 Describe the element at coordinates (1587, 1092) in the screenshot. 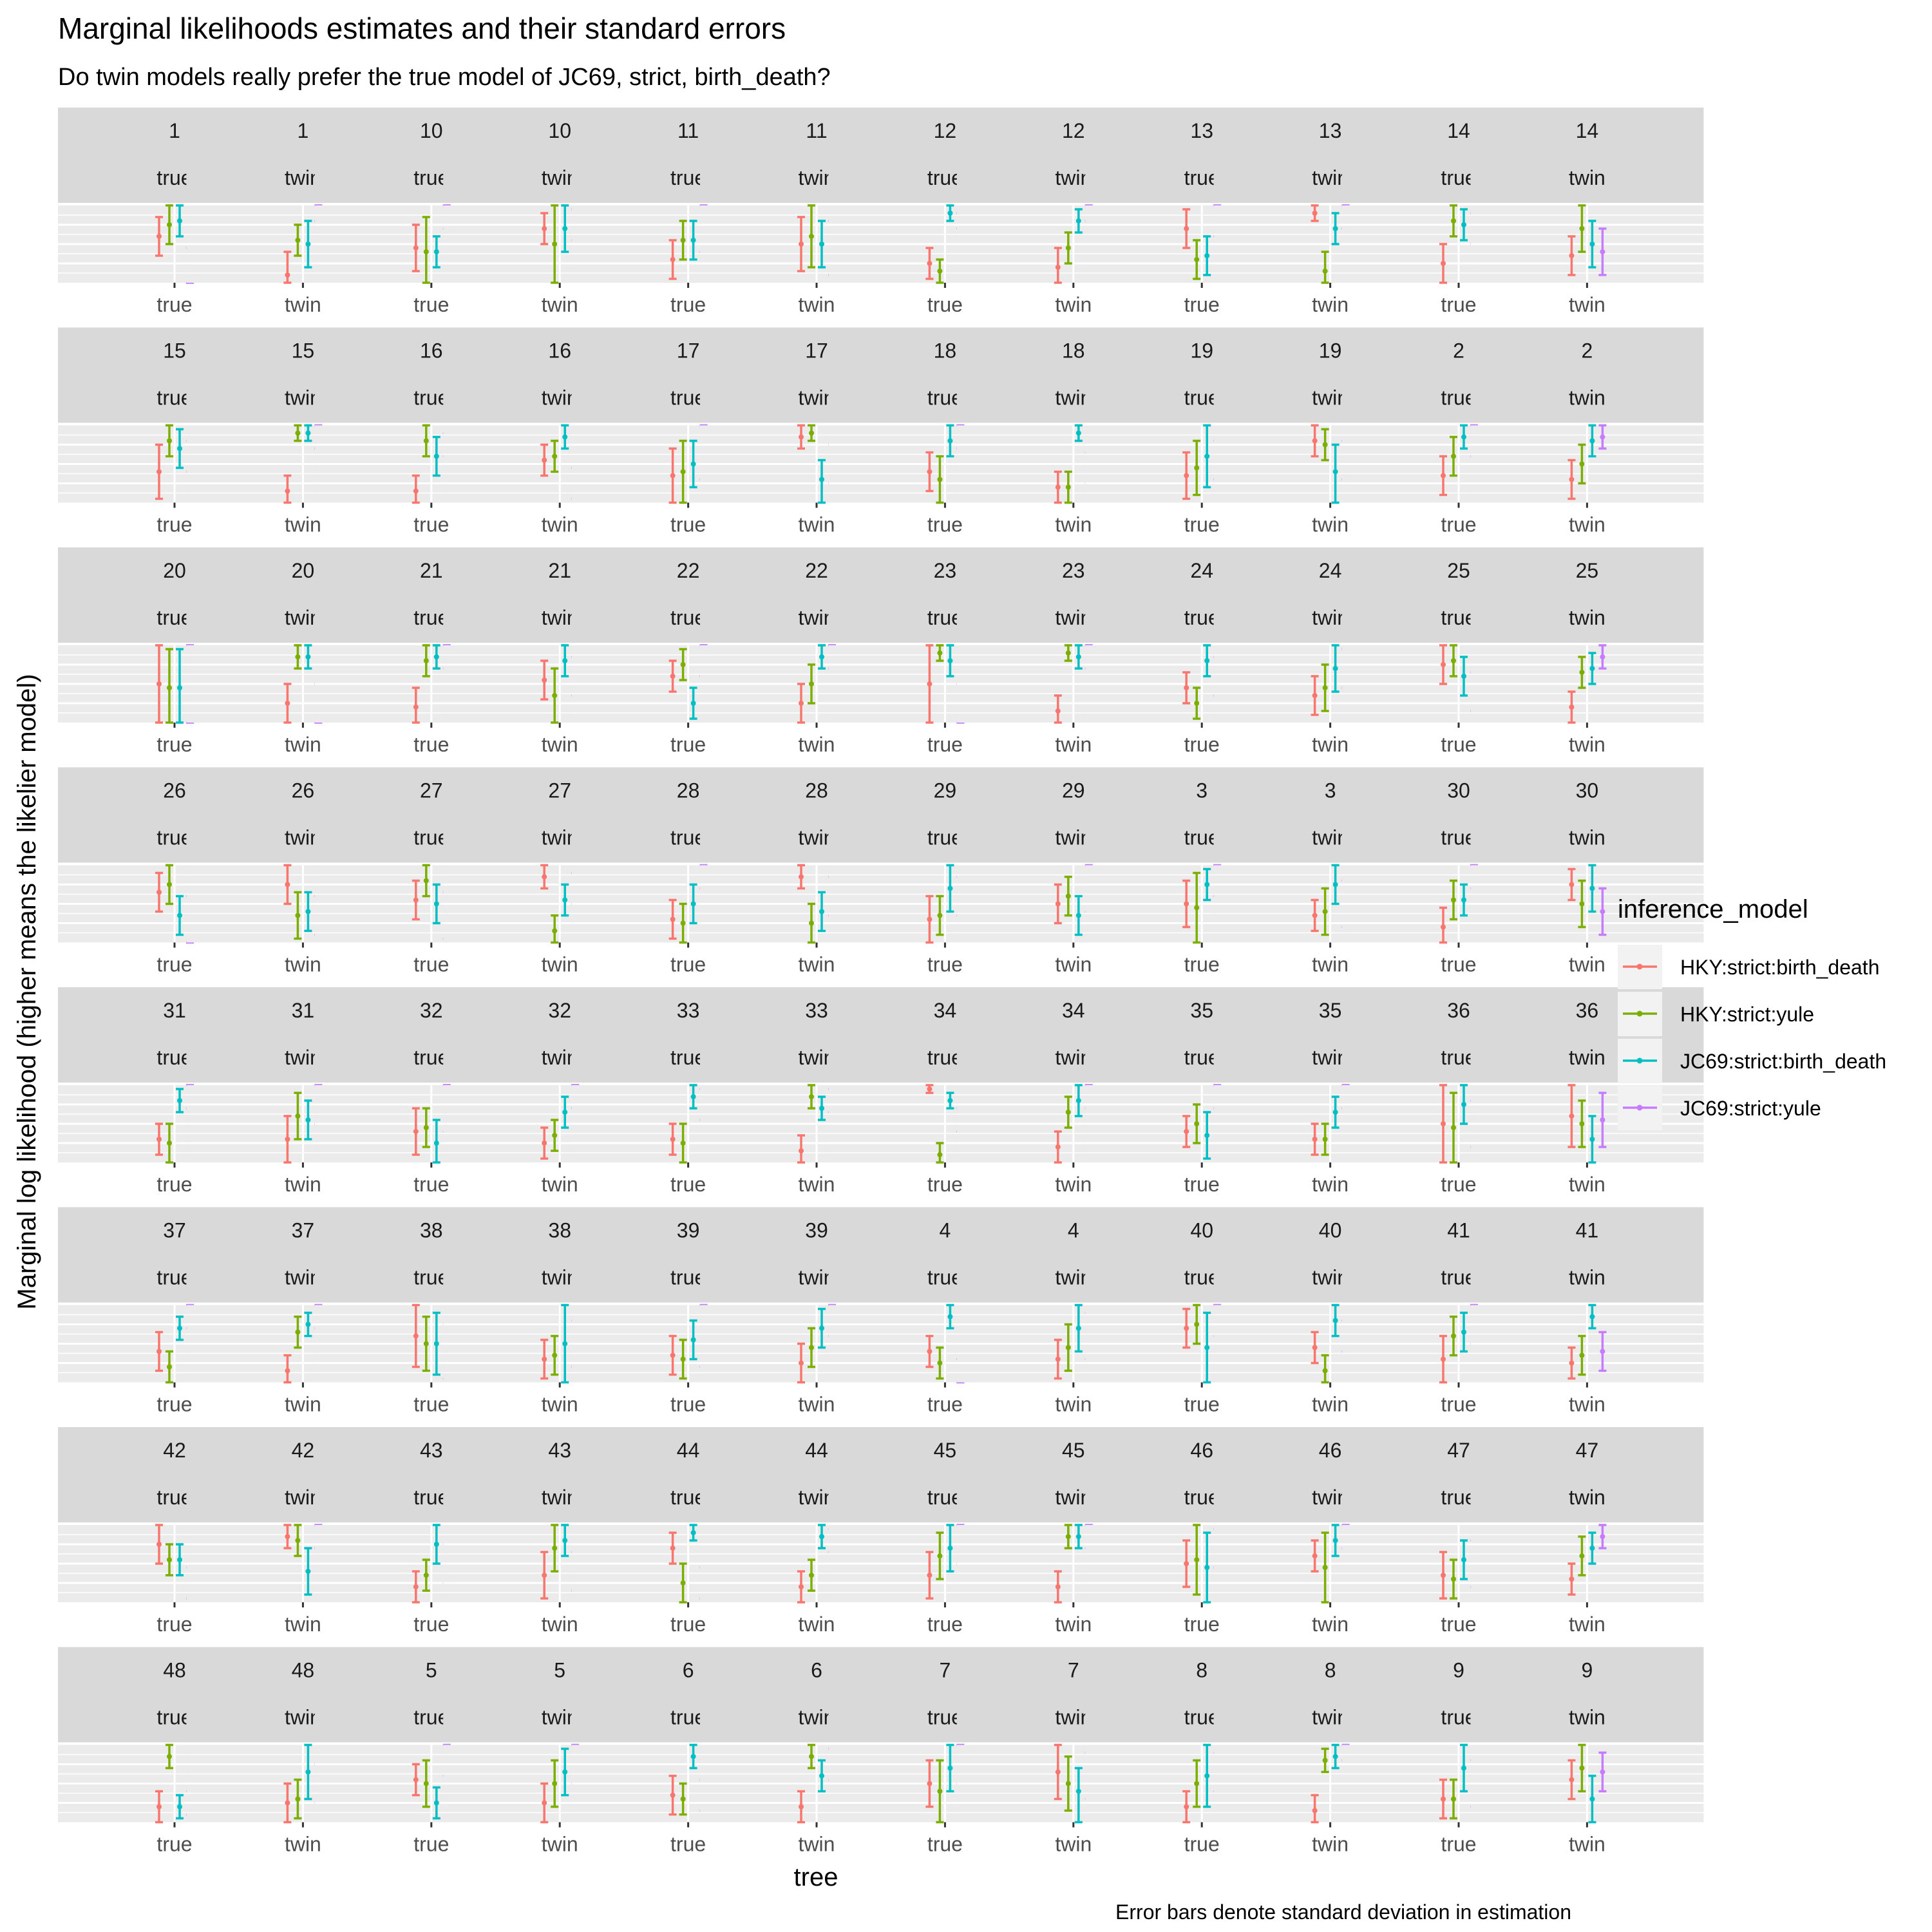

I see `facet-panel: 36 twin twin` at that location.